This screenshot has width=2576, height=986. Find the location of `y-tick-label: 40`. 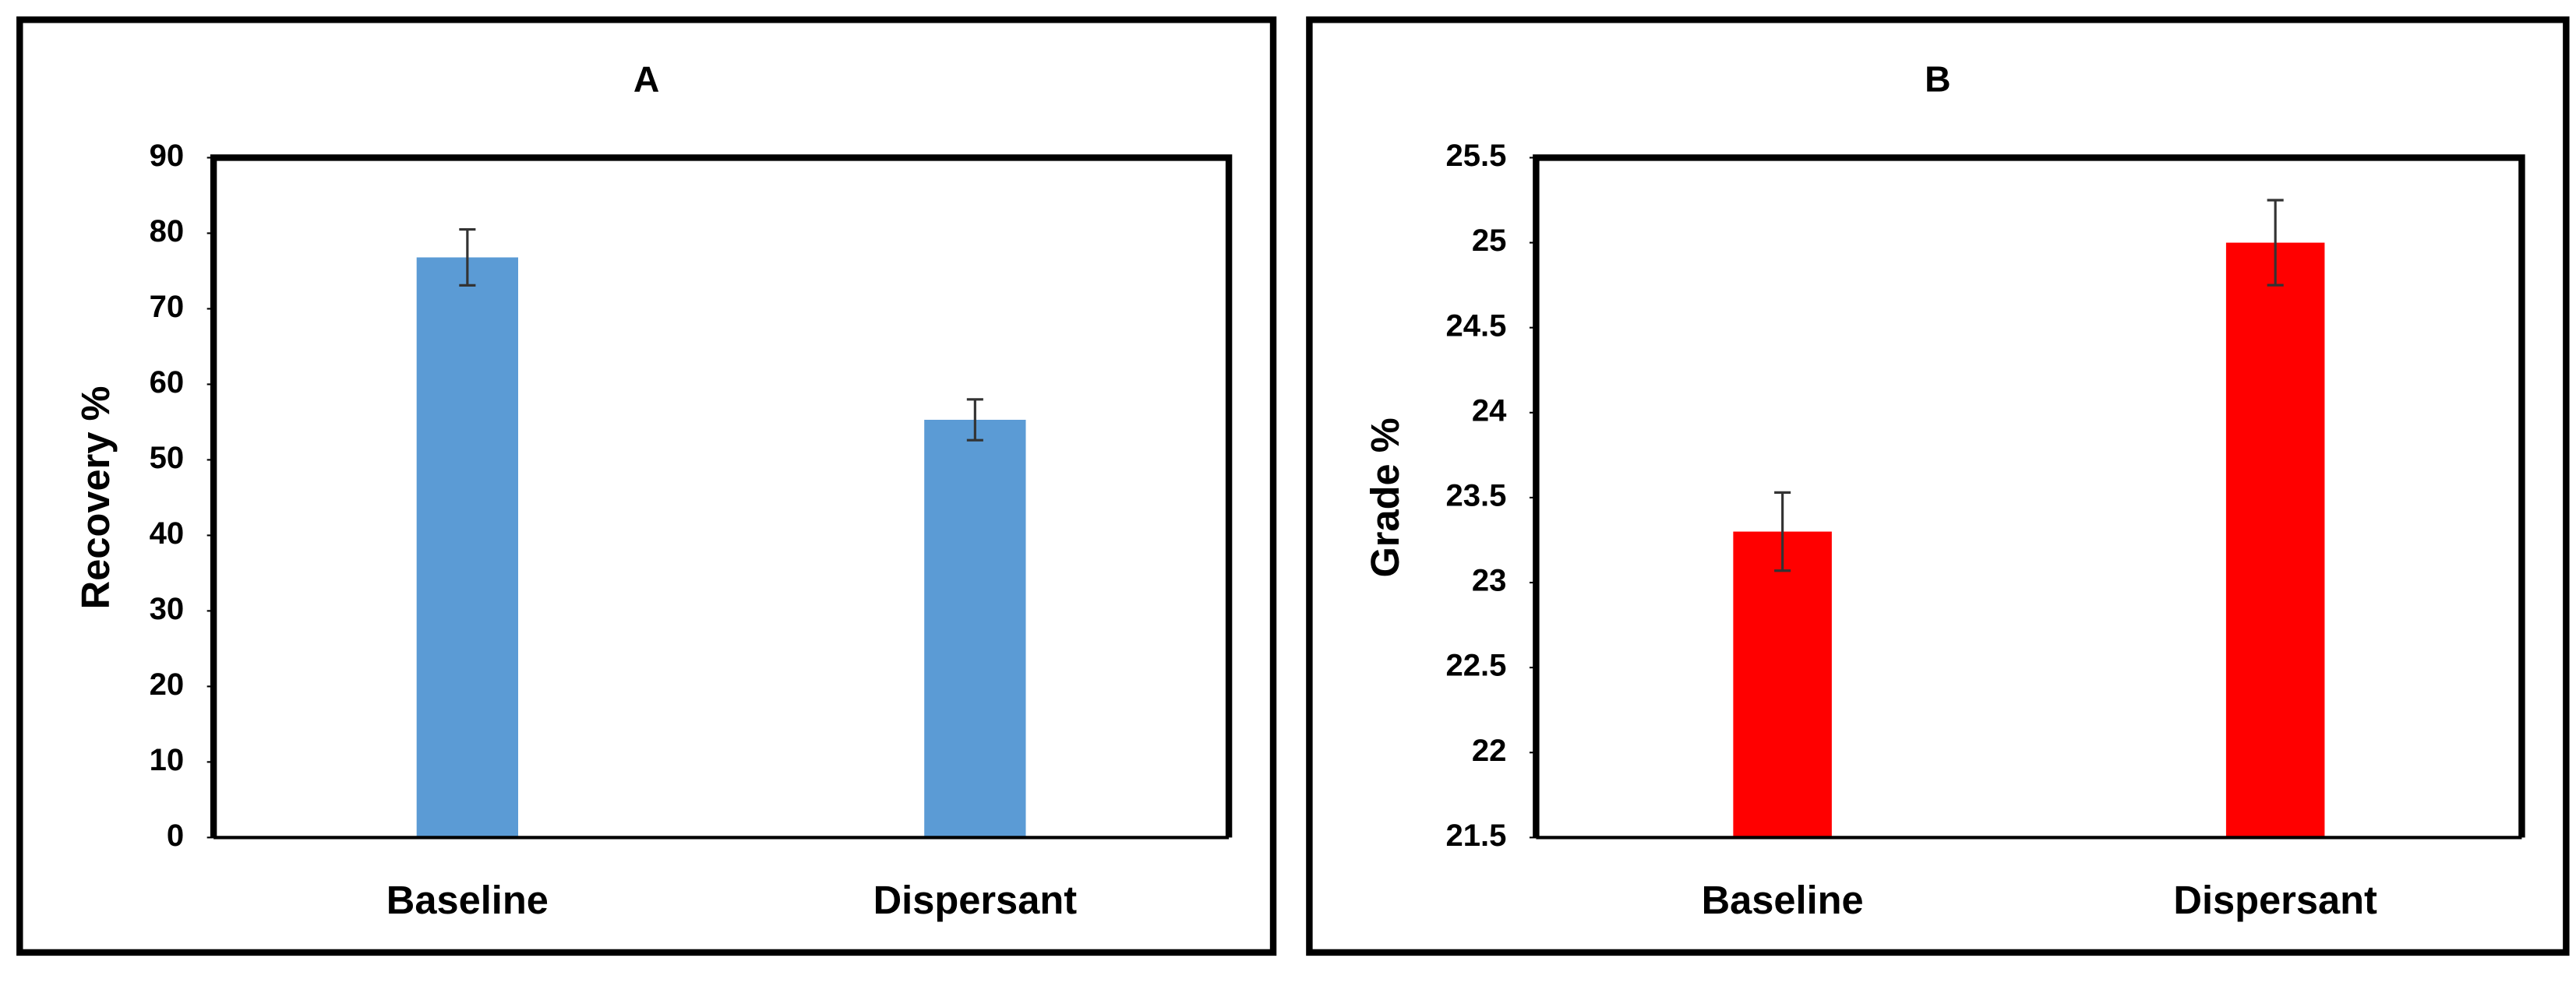

y-tick-label: 40 is located at coordinates (167, 533).